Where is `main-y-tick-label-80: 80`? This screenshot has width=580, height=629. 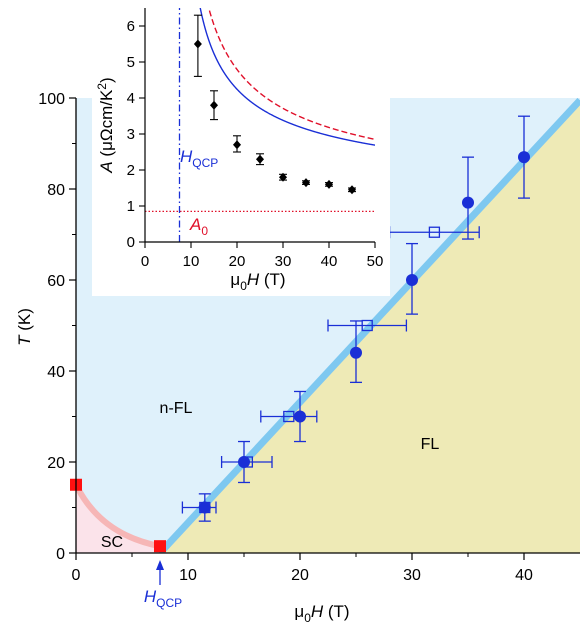 main-y-tick-label-80: 80 is located at coordinates (56, 190).